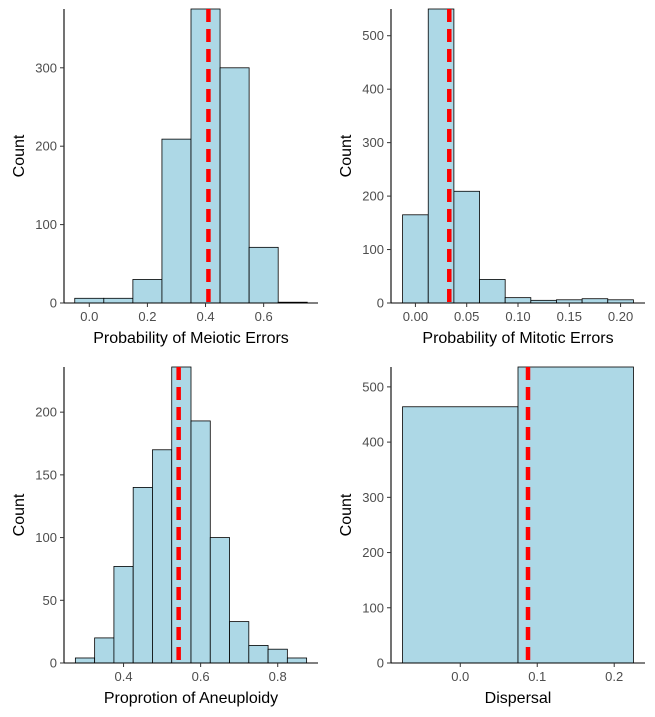 The height and width of the screenshot is (717, 655). Describe the element at coordinates (466, 316) in the screenshot. I see `x-tick-label: 0.05` at that location.